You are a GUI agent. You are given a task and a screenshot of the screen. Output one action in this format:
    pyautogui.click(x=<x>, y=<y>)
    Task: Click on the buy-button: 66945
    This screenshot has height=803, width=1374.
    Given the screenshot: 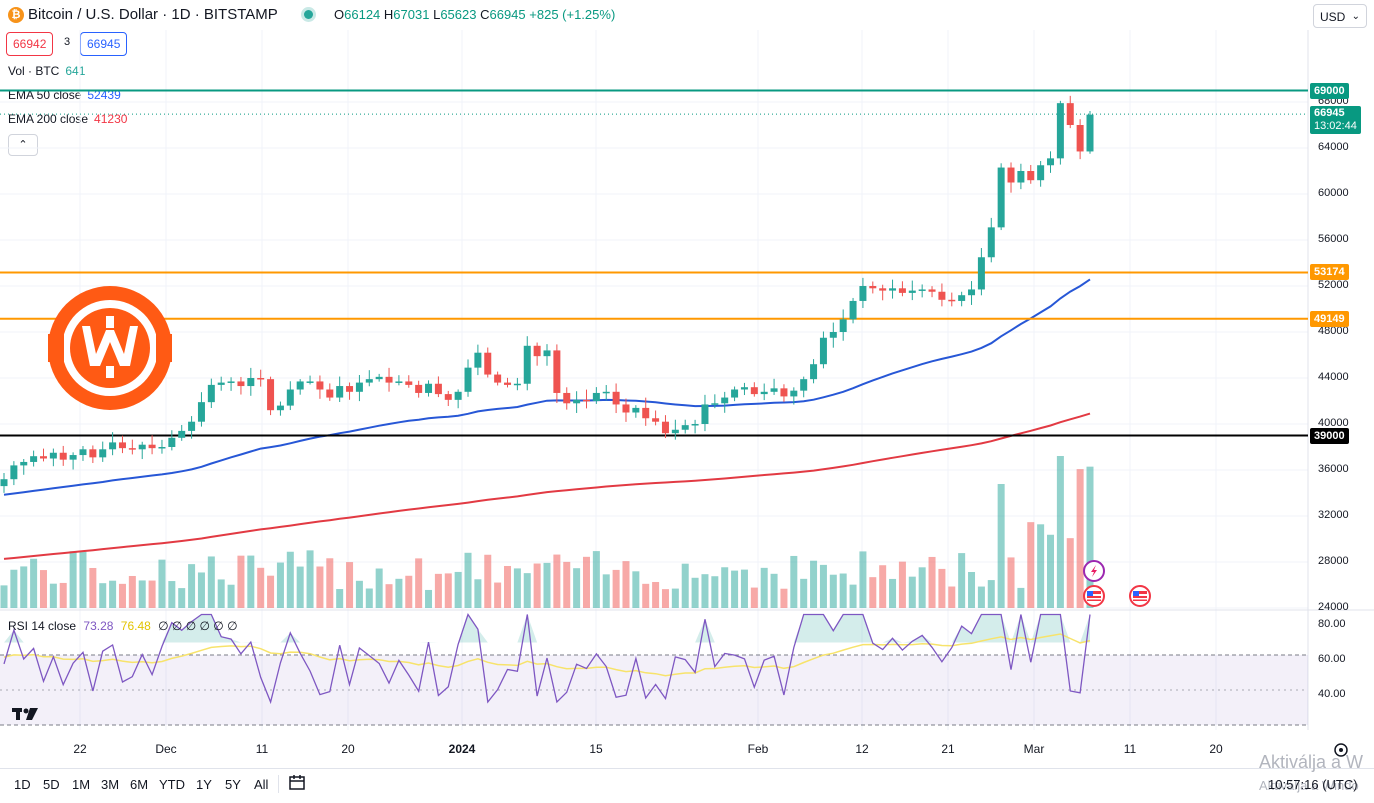 What is the action you would take?
    pyautogui.click(x=104, y=44)
    